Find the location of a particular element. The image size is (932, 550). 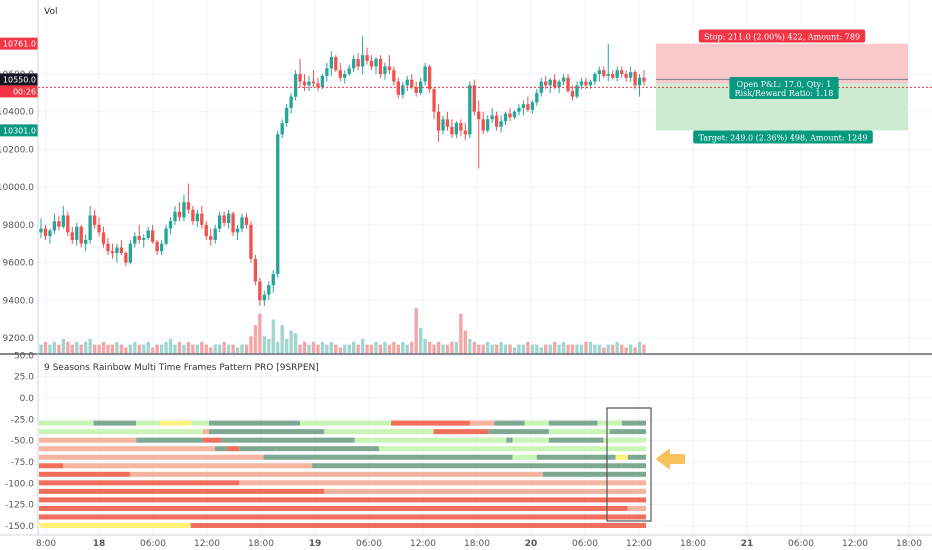

x-tick-label: 8:00 is located at coordinates (46, 544).